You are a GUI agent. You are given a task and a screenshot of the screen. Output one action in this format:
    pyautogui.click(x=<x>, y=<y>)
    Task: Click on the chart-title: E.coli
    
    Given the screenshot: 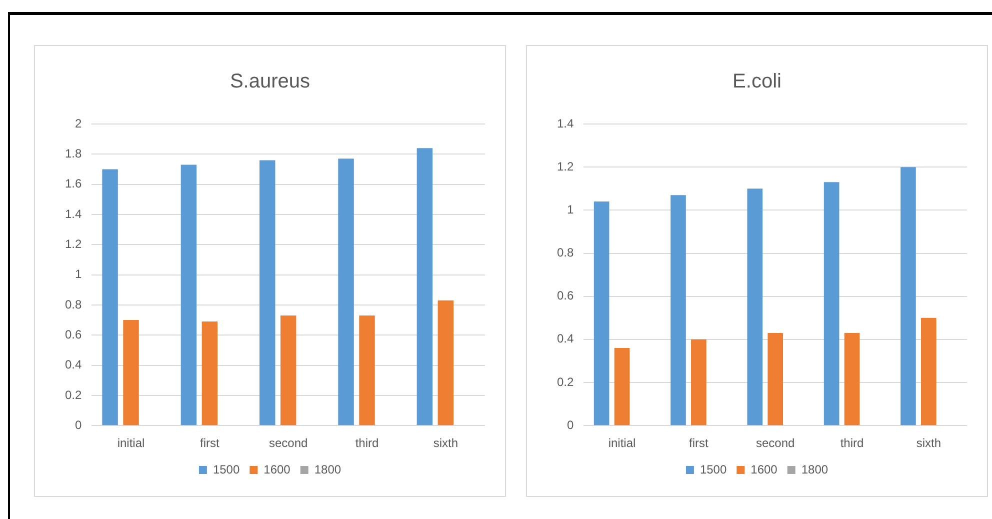 What is the action you would take?
    pyautogui.click(x=757, y=81)
    